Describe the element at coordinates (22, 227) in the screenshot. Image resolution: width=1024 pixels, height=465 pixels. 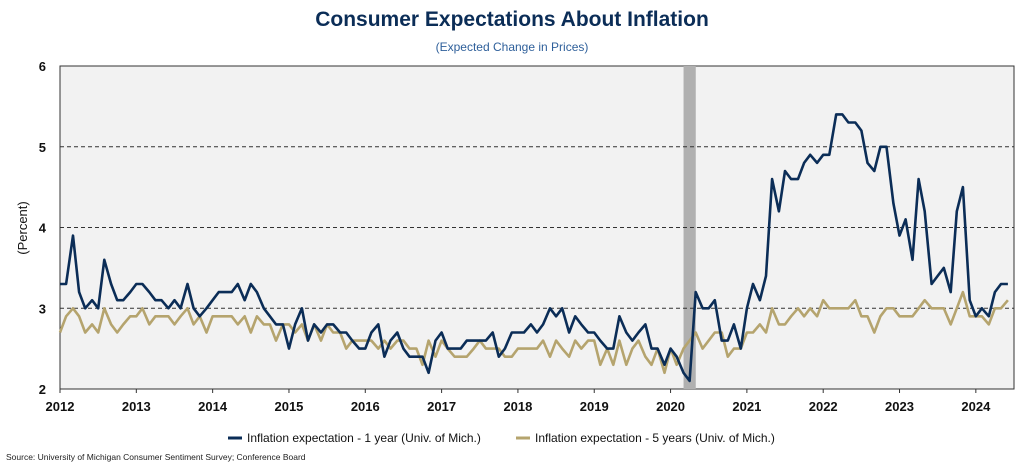
I see `y-axis-label: (Percent)` at that location.